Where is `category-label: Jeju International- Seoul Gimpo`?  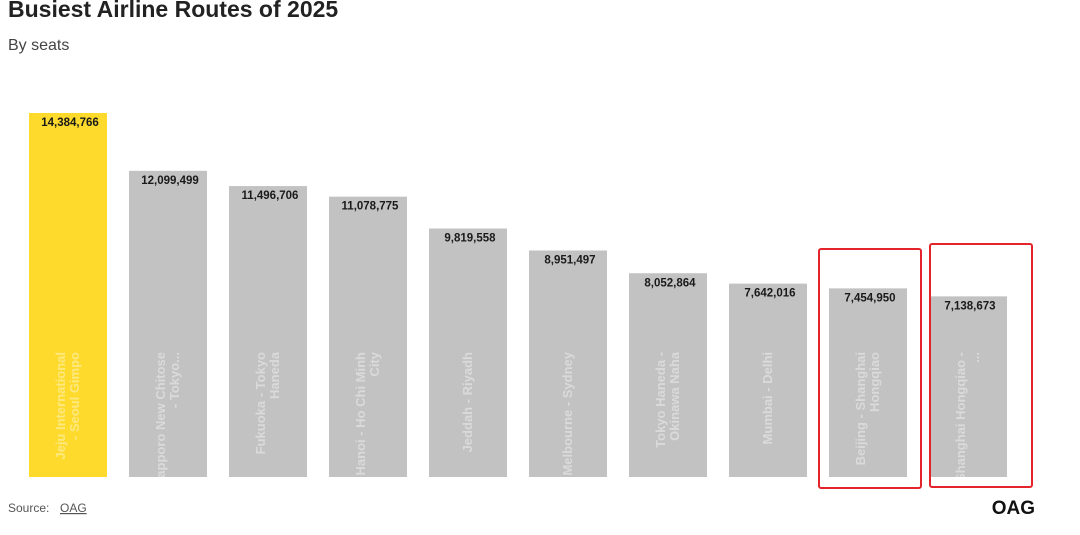 category-label: Jeju International- Seoul Gimpo is located at coordinates (67, 406).